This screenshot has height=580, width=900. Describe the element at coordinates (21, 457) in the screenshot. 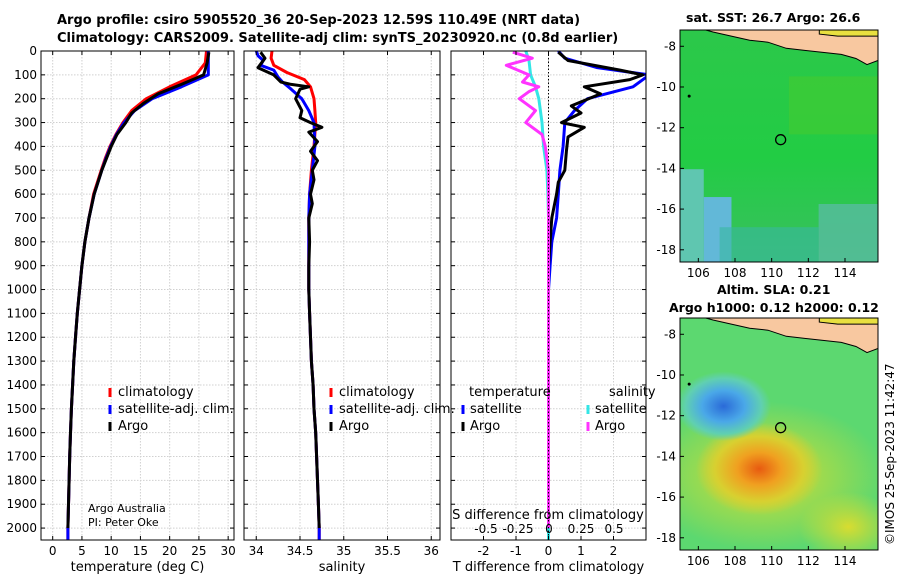

I see `y-tick-label: 1700` at that location.